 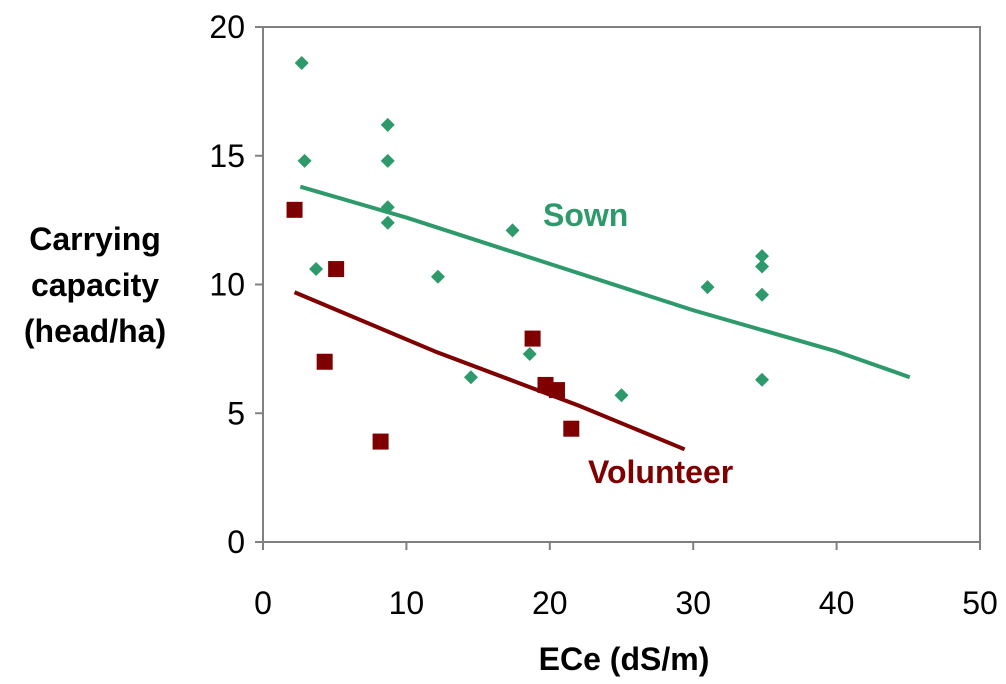 I want to click on y-tick-label-0: 0, so click(x=236, y=542).